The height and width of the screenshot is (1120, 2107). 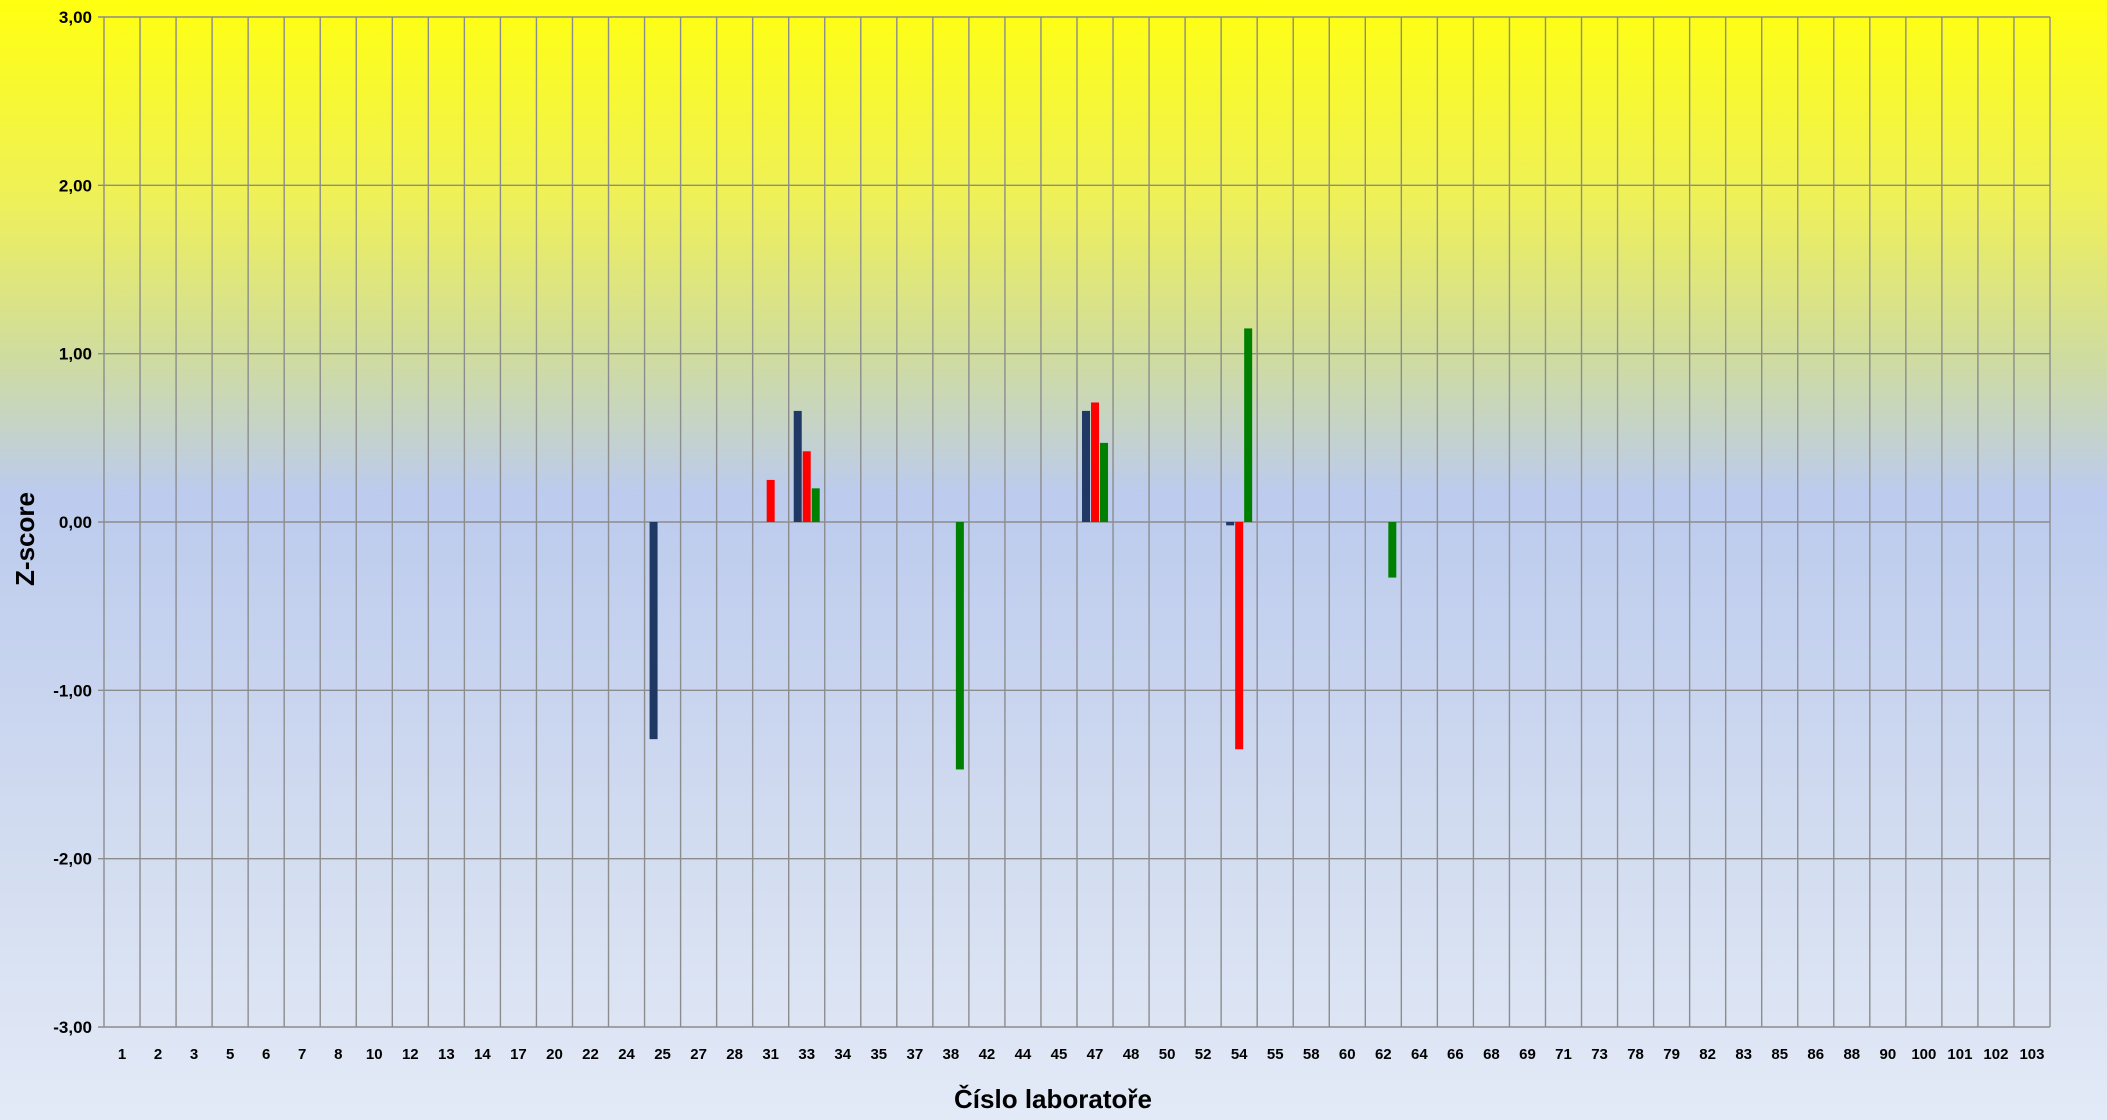 I want to click on x-tick-label: 37, so click(x=914, y=1054).